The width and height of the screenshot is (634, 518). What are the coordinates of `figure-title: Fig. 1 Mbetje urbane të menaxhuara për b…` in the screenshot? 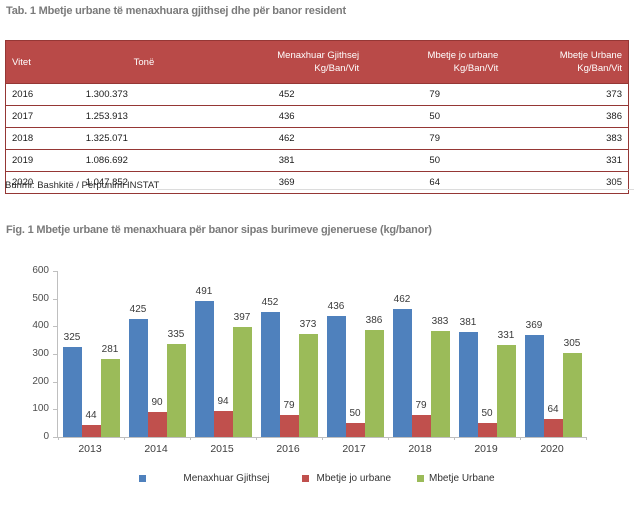 It's located at (219, 230).